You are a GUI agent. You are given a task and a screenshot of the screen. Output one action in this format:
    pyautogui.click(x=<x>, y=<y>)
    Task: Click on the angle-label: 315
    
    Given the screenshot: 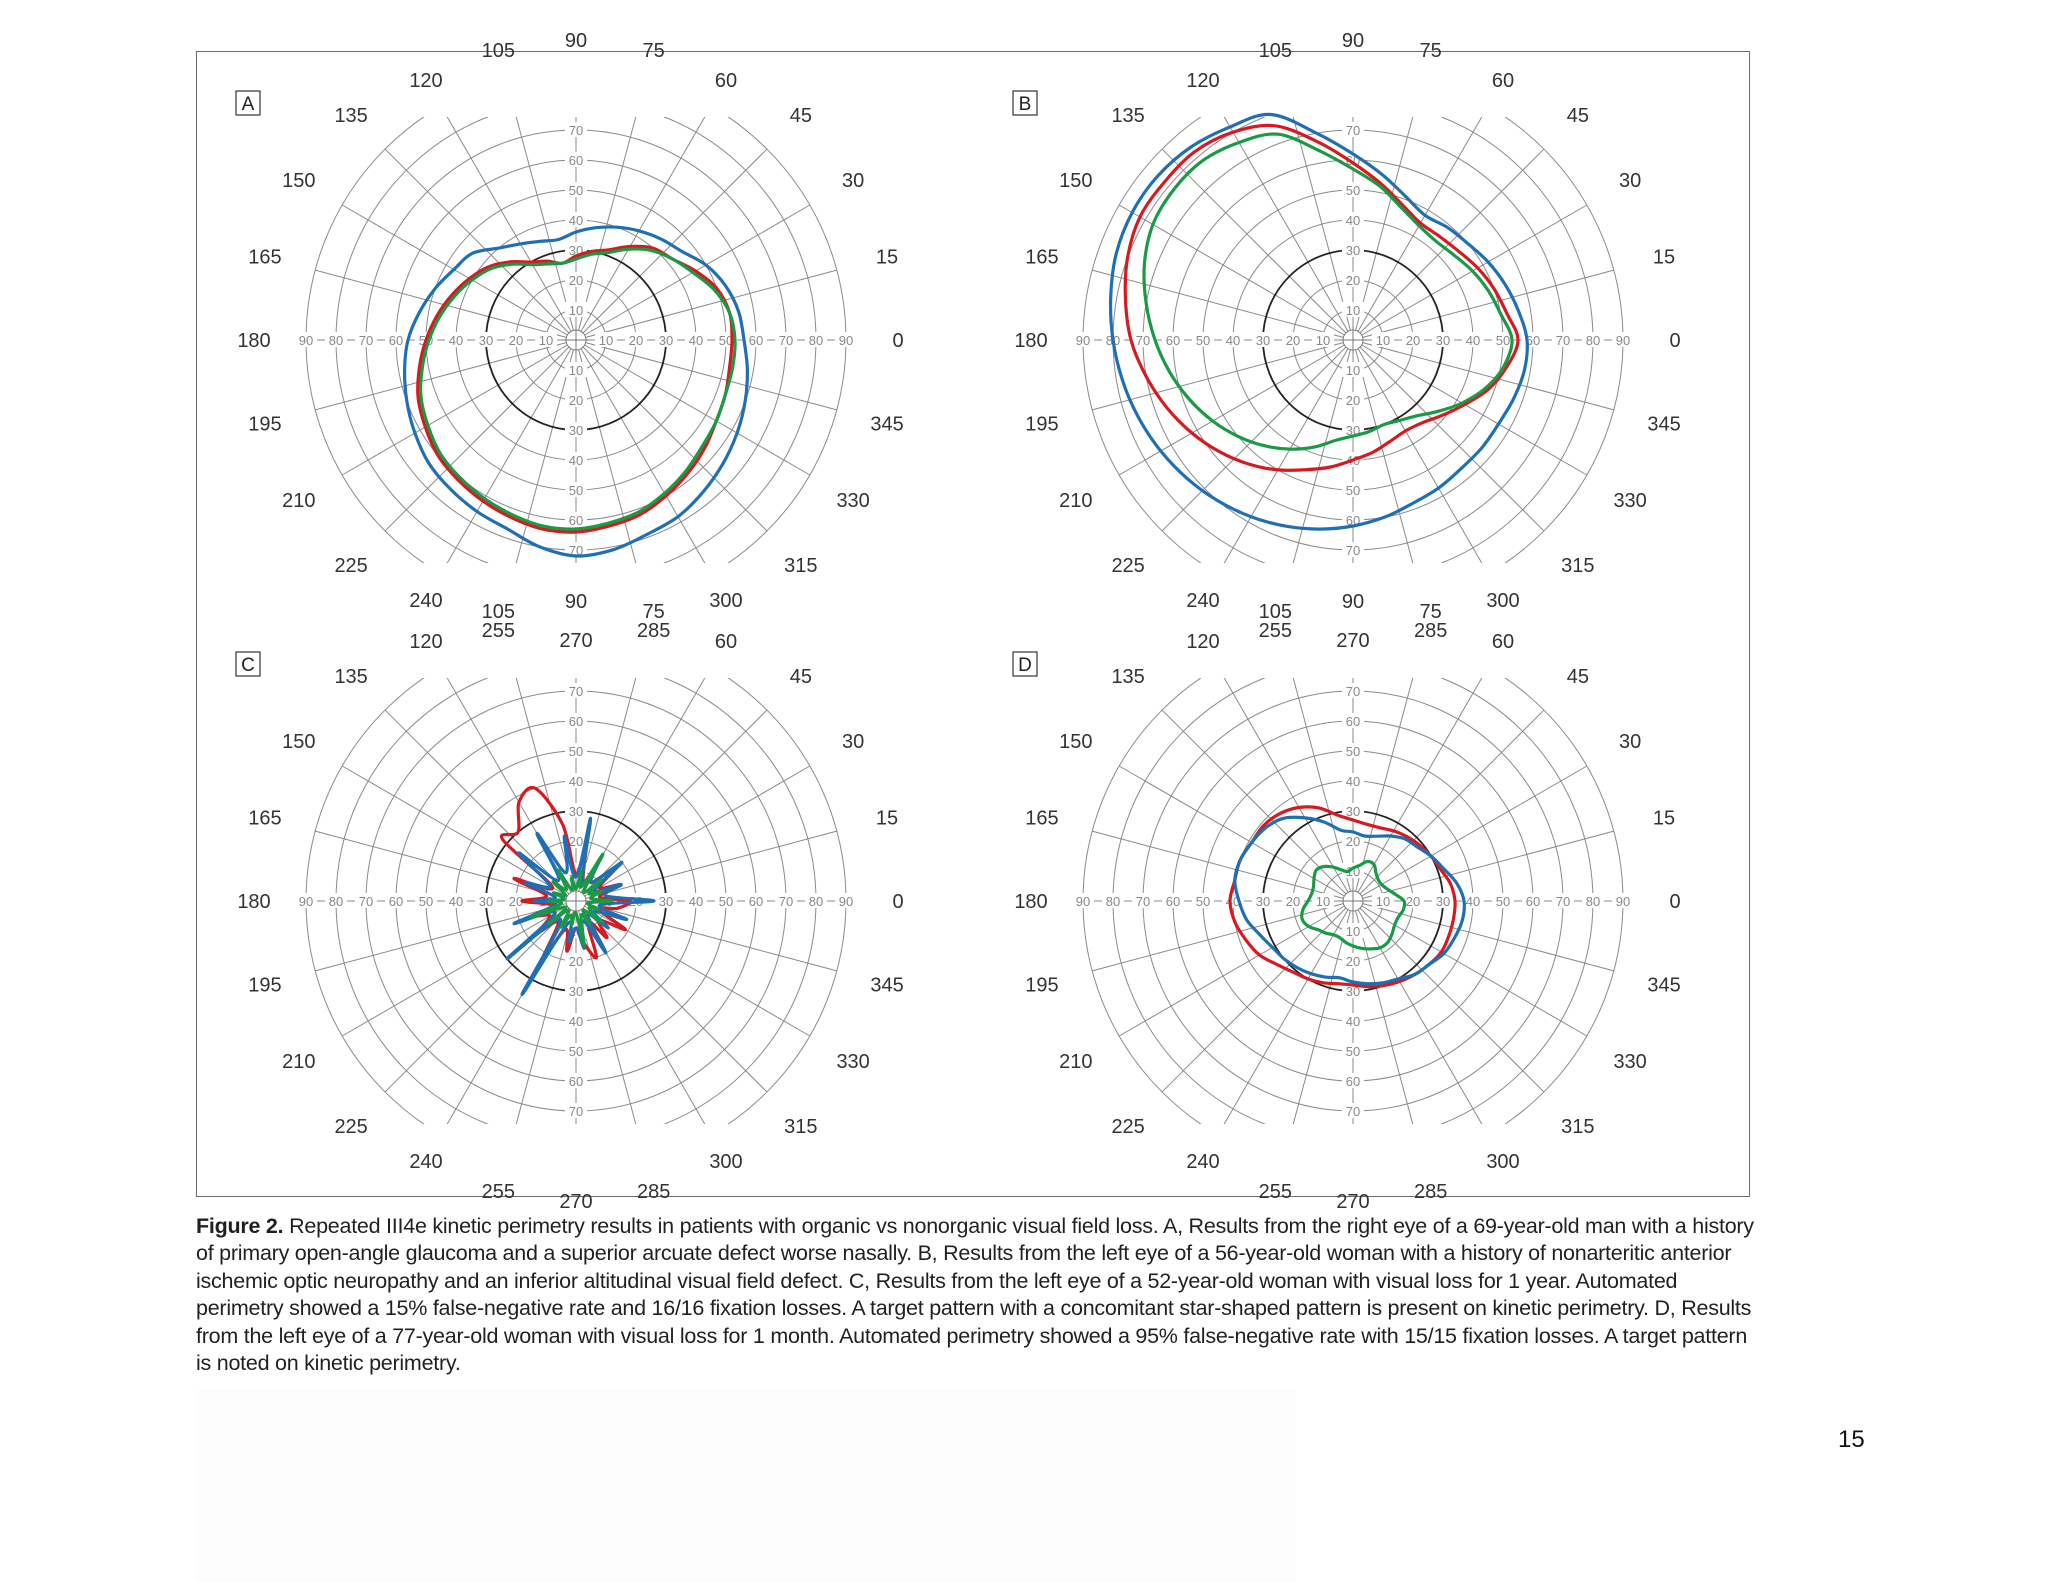 What is the action you would take?
    pyautogui.click(x=800, y=1127)
    